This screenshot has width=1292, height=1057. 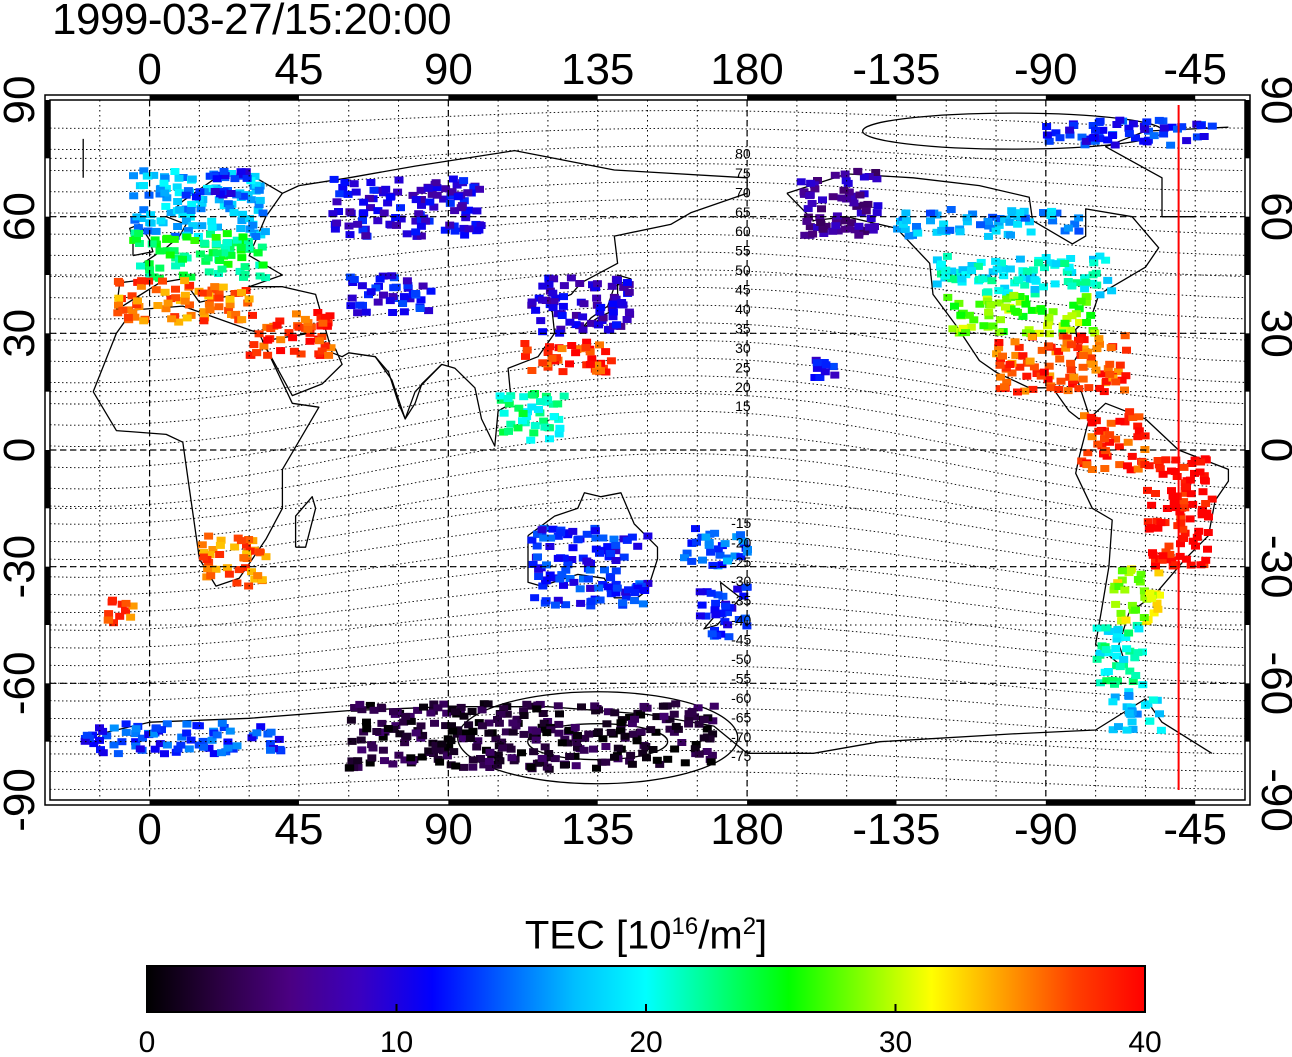 What do you see at coordinates (743, 173) in the screenshot?
I see `contour-label: 75` at bounding box center [743, 173].